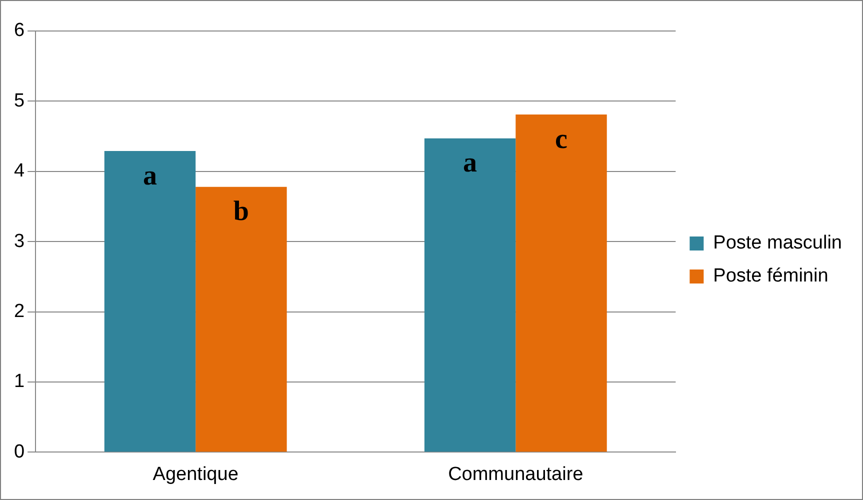  I want to click on x-tick-label: Communautaire, so click(516, 474).